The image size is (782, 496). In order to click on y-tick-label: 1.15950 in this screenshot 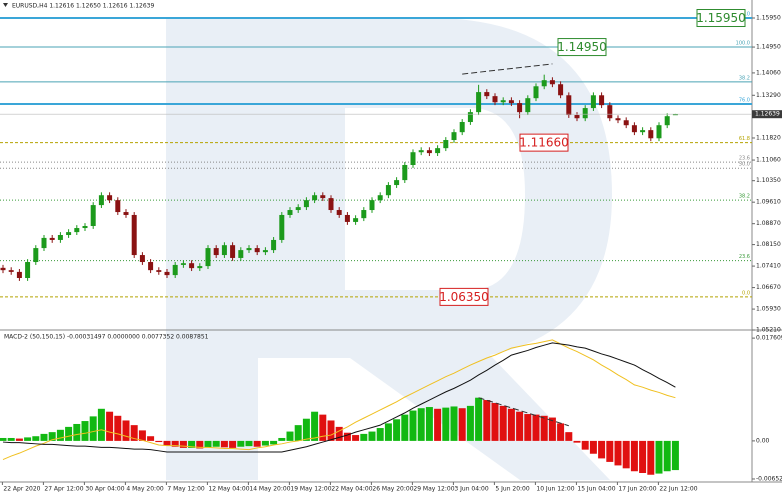, I will do `click(768, 18)`.